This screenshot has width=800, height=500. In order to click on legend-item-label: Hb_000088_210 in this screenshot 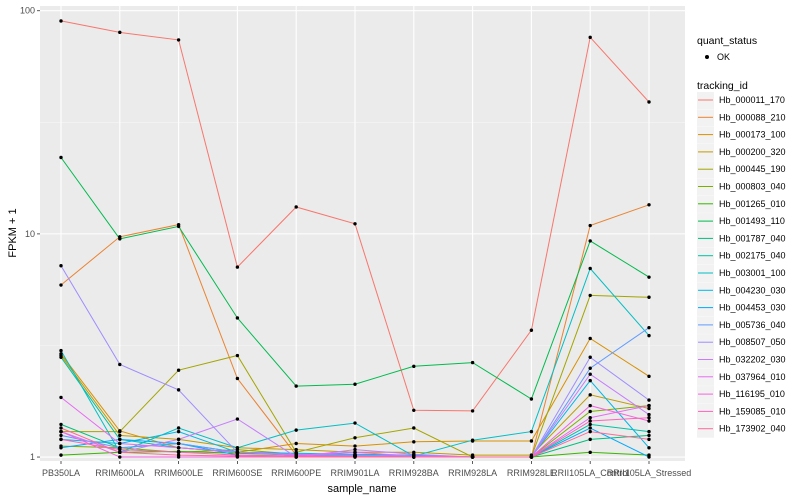, I will do `click(752, 117)`.